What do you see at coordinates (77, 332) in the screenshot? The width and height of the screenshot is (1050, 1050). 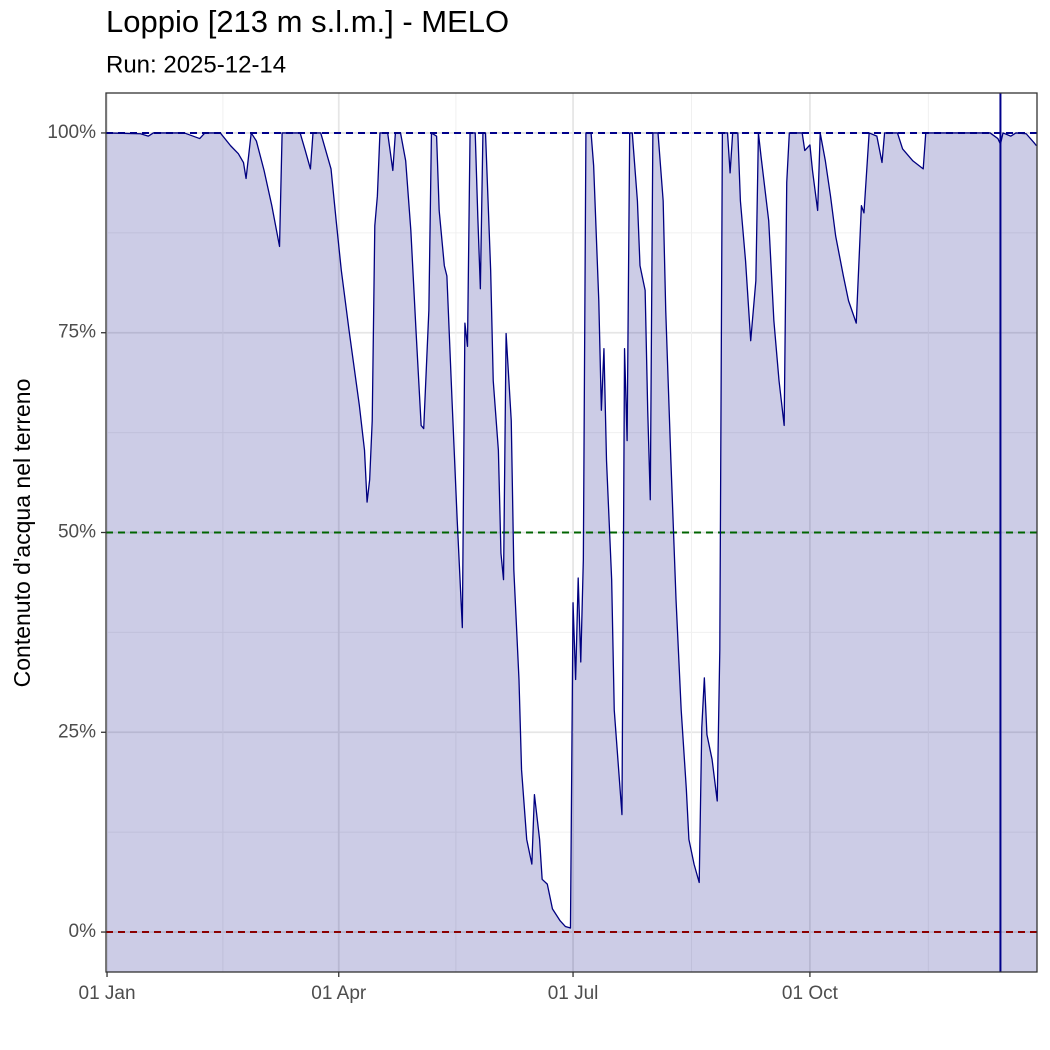 I see `y-tick-label: 75%` at bounding box center [77, 332].